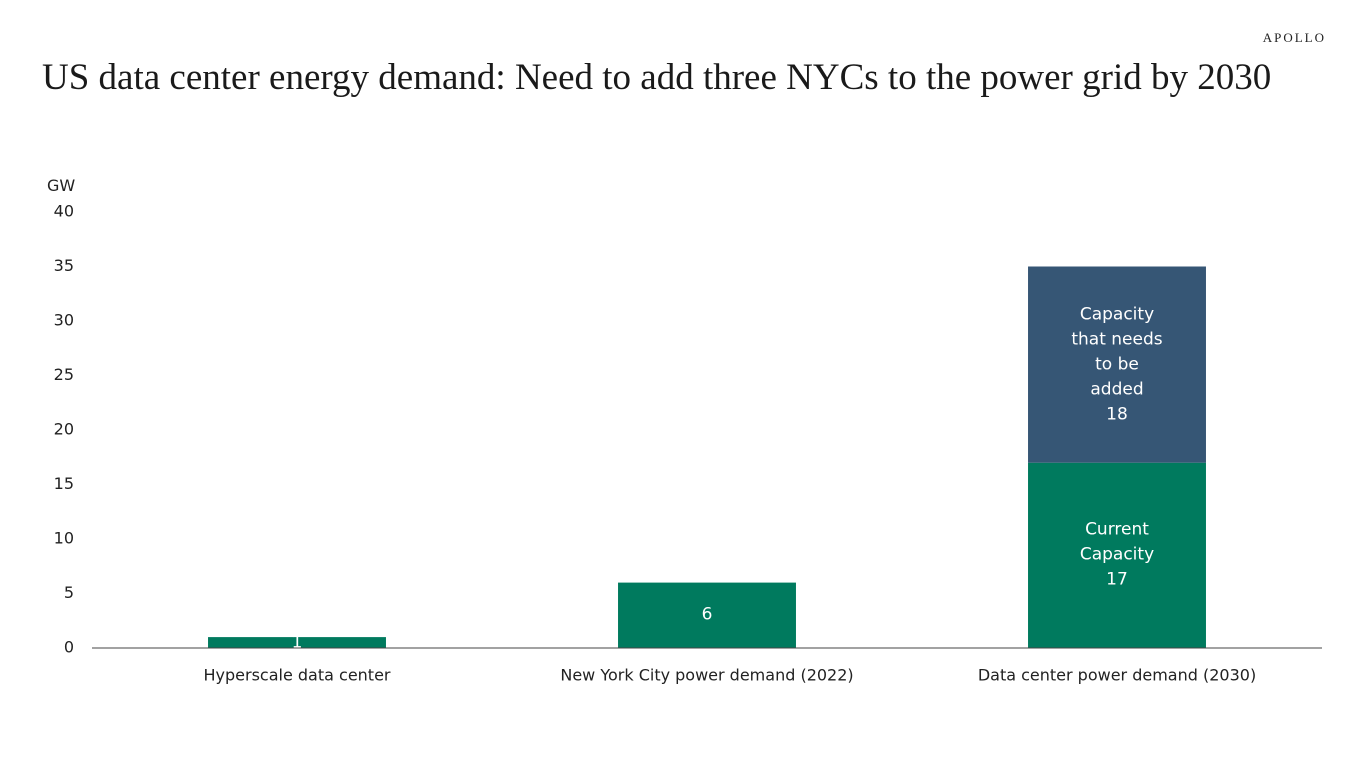 The width and height of the screenshot is (1366, 768). I want to click on series-name: Capacity that needs to be added, so click(1117, 352).